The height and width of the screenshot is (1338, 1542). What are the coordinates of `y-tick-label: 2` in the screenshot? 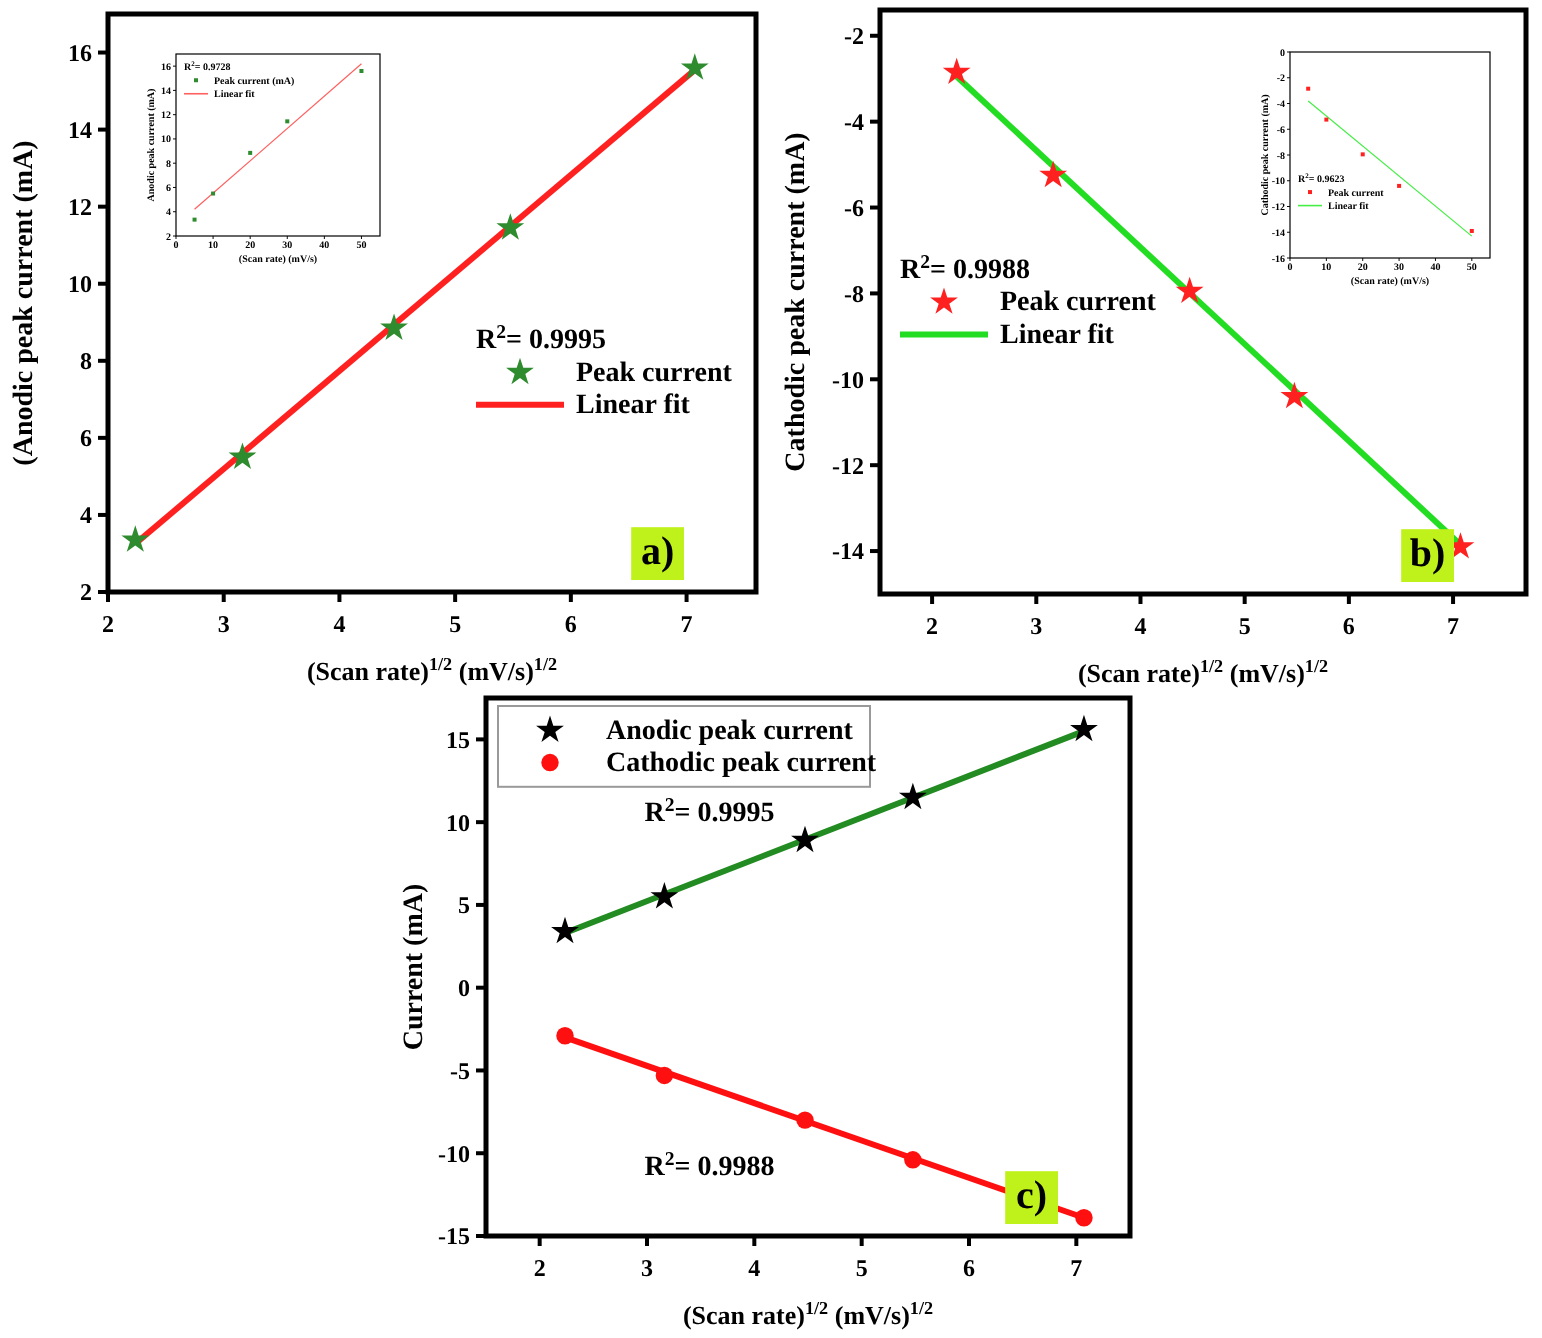 It's located at (86, 592).